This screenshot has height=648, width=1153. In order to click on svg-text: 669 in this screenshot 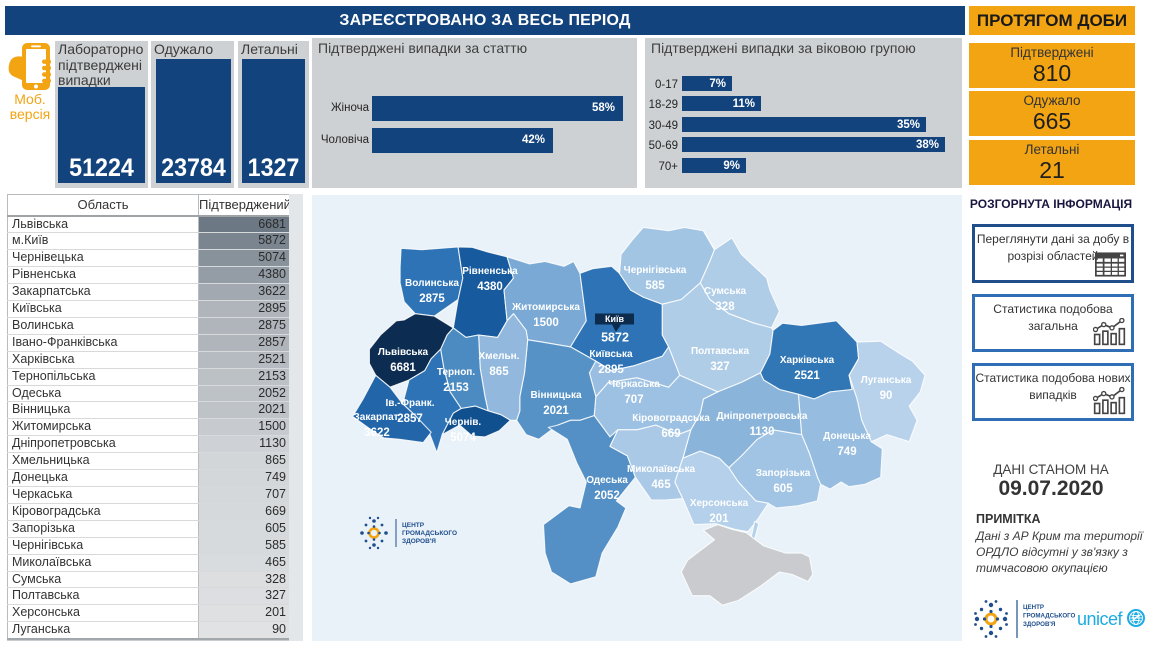, I will do `click(670, 434)`.